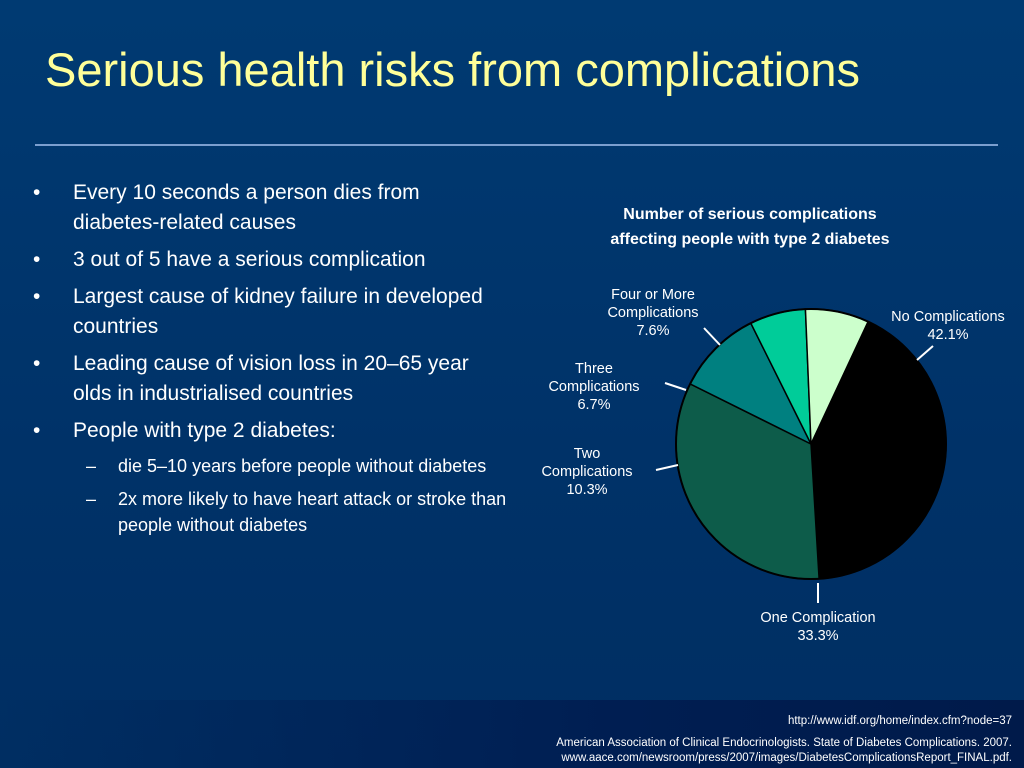  Describe the element at coordinates (652, 331) in the screenshot. I see `slice-value-label: 7.6%` at that location.